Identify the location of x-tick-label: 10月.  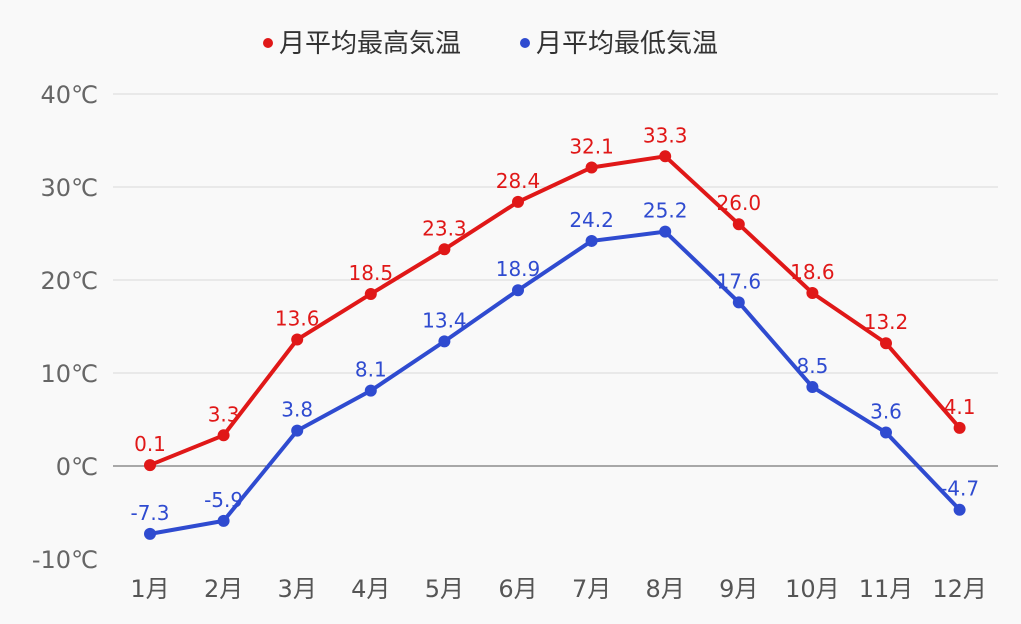
(812, 589).